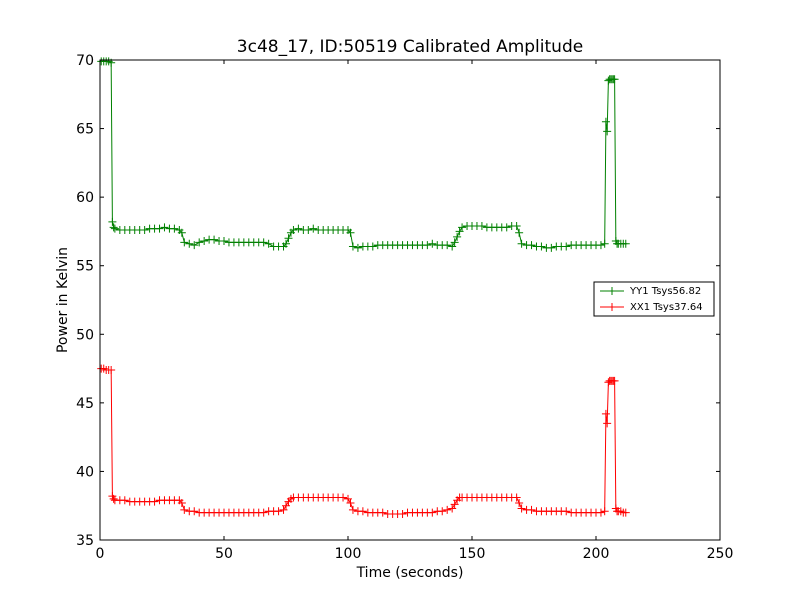  What do you see at coordinates (665, 291) in the screenshot?
I see `legend-label-yy1: YY1 Tsys56.82` at bounding box center [665, 291].